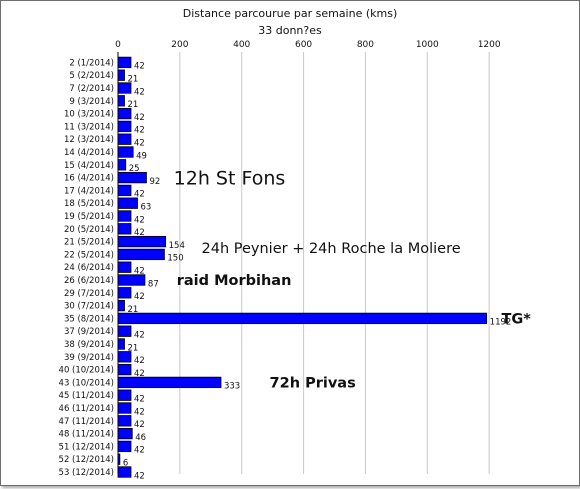  I want to click on category-label: 18 (5/2014), so click(89, 204).